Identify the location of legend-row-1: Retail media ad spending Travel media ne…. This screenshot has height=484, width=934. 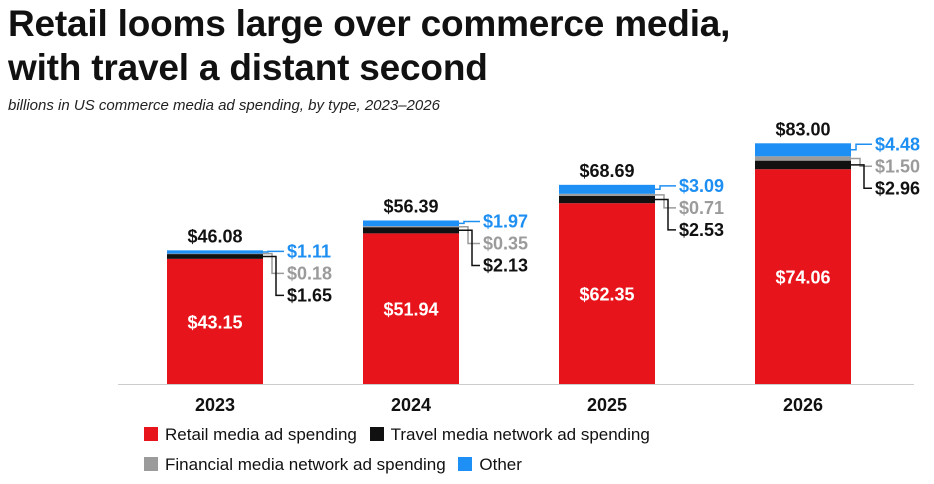
(524, 434).